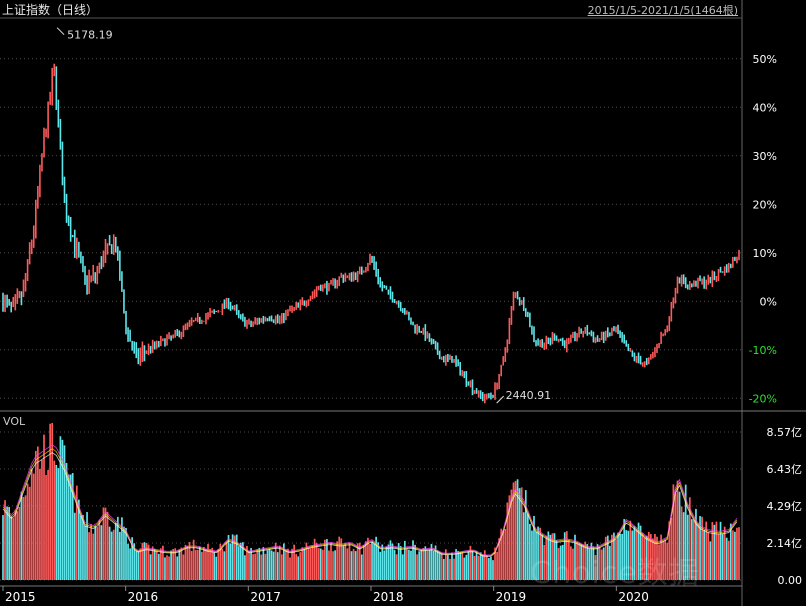 The height and width of the screenshot is (606, 806). What do you see at coordinates (20, 597) in the screenshot?
I see `x-tick-label: 2015` at bounding box center [20, 597].